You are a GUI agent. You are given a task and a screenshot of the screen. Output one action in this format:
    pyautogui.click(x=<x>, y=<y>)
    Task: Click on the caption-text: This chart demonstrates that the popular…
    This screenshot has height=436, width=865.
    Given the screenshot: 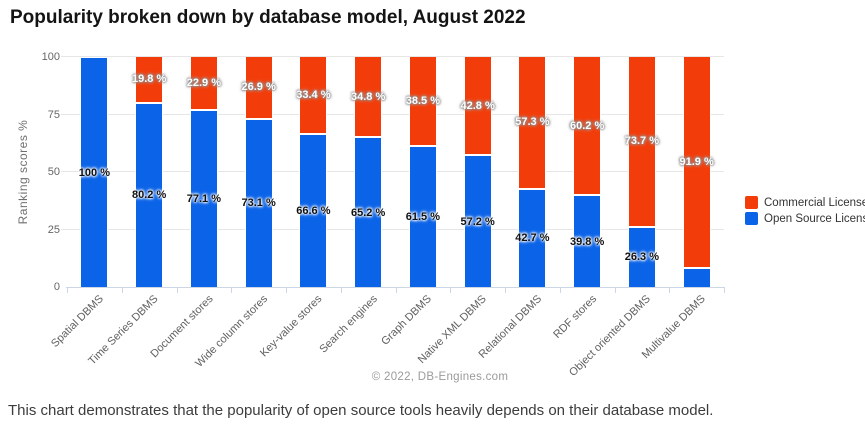 What is the action you would take?
    pyautogui.click(x=361, y=410)
    